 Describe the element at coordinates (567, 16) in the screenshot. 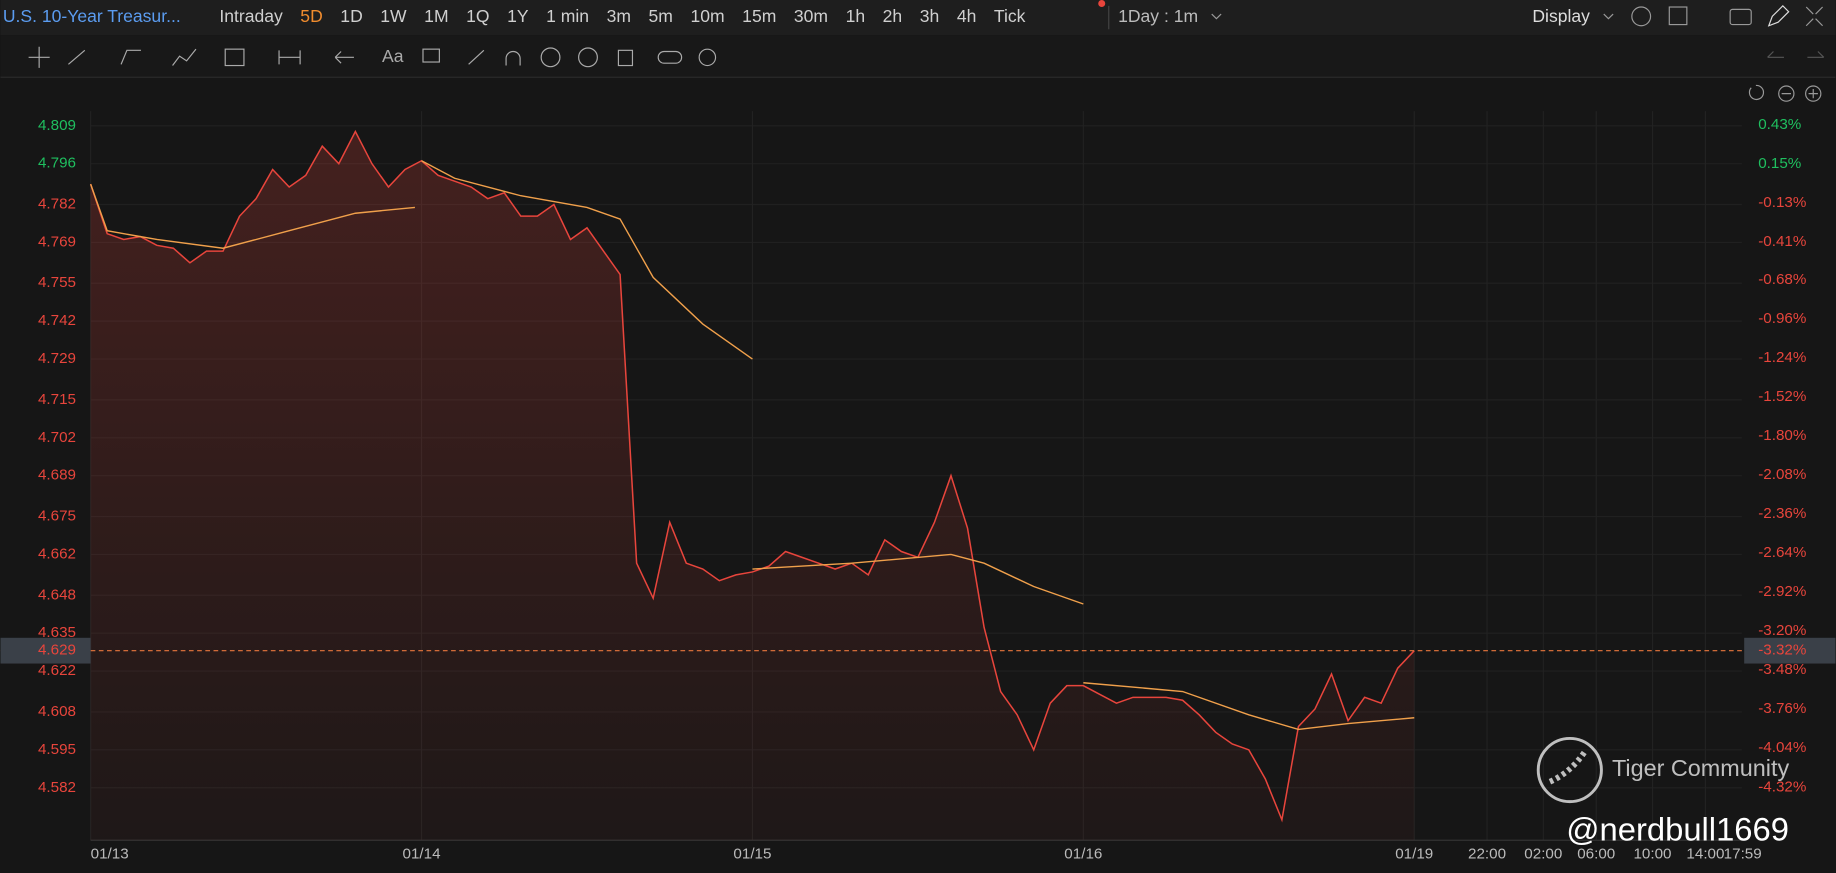

I see `period-tab: 1 min` at that location.